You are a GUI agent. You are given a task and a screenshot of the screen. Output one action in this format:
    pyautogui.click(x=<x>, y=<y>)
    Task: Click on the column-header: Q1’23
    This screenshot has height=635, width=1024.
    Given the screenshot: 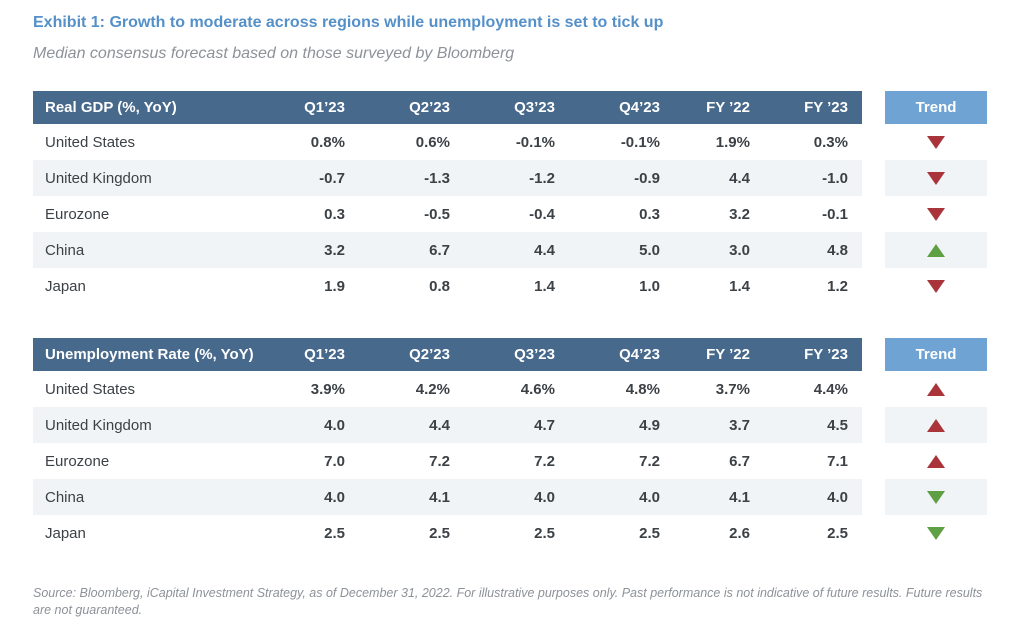 What is the action you would take?
    pyautogui.click(x=292, y=108)
    